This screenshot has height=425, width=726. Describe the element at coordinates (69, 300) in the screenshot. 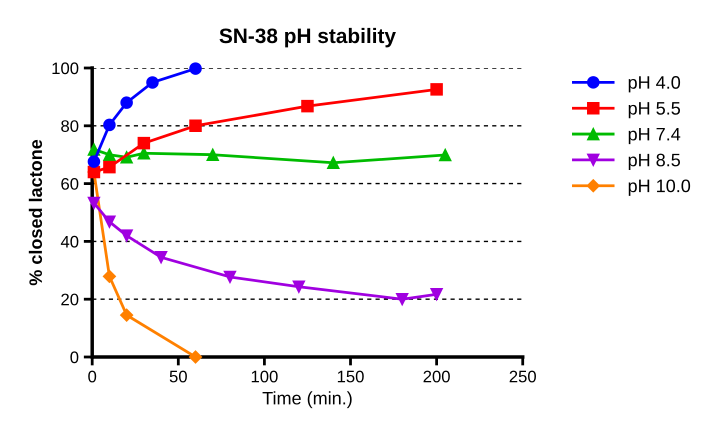

I see `y-tick-label: 20` at that location.